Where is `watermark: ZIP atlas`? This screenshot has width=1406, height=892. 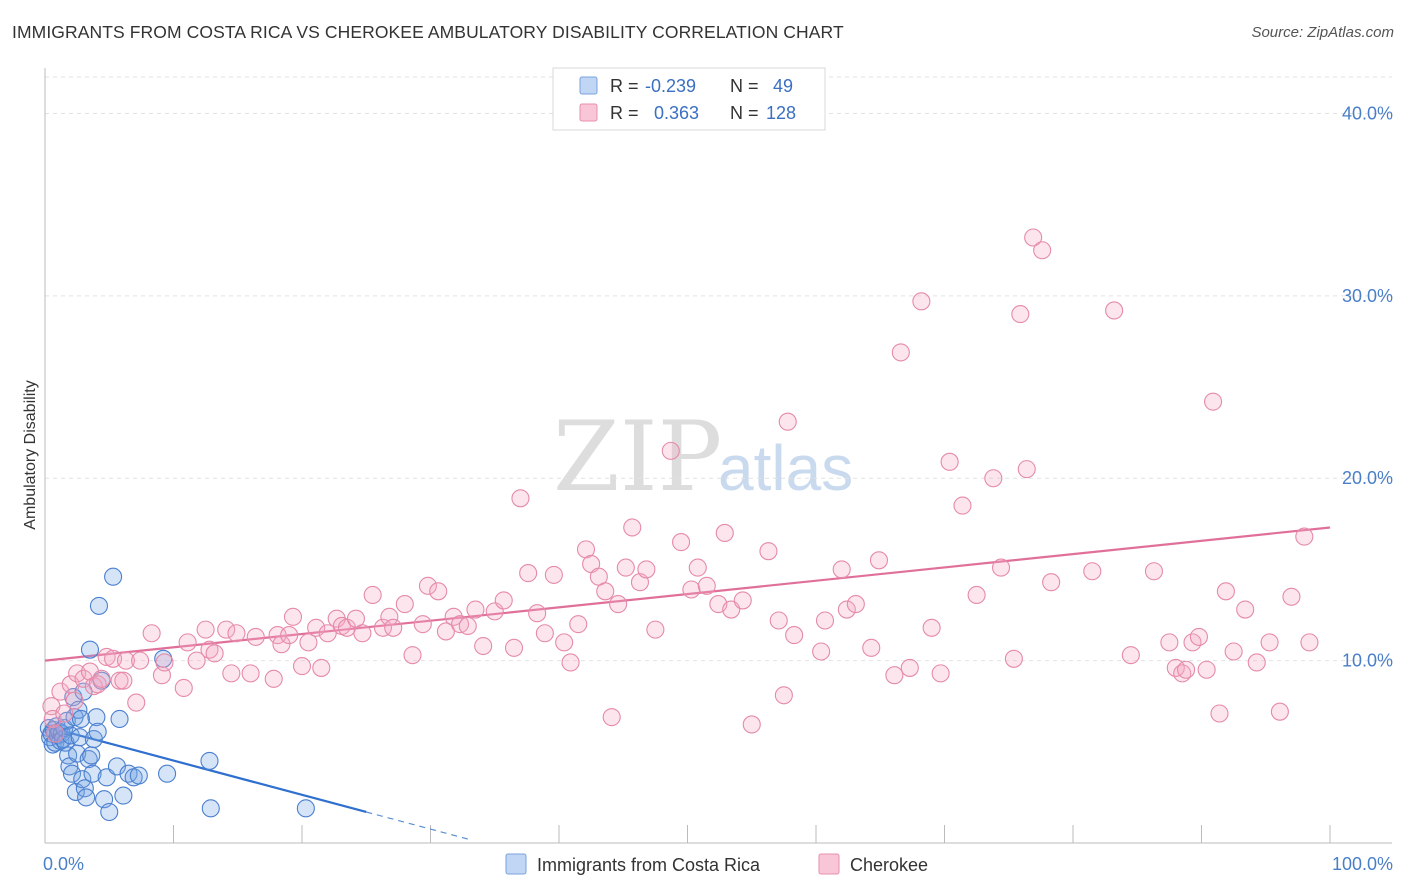 watermark: ZIP atlas is located at coordinates (703, 457).